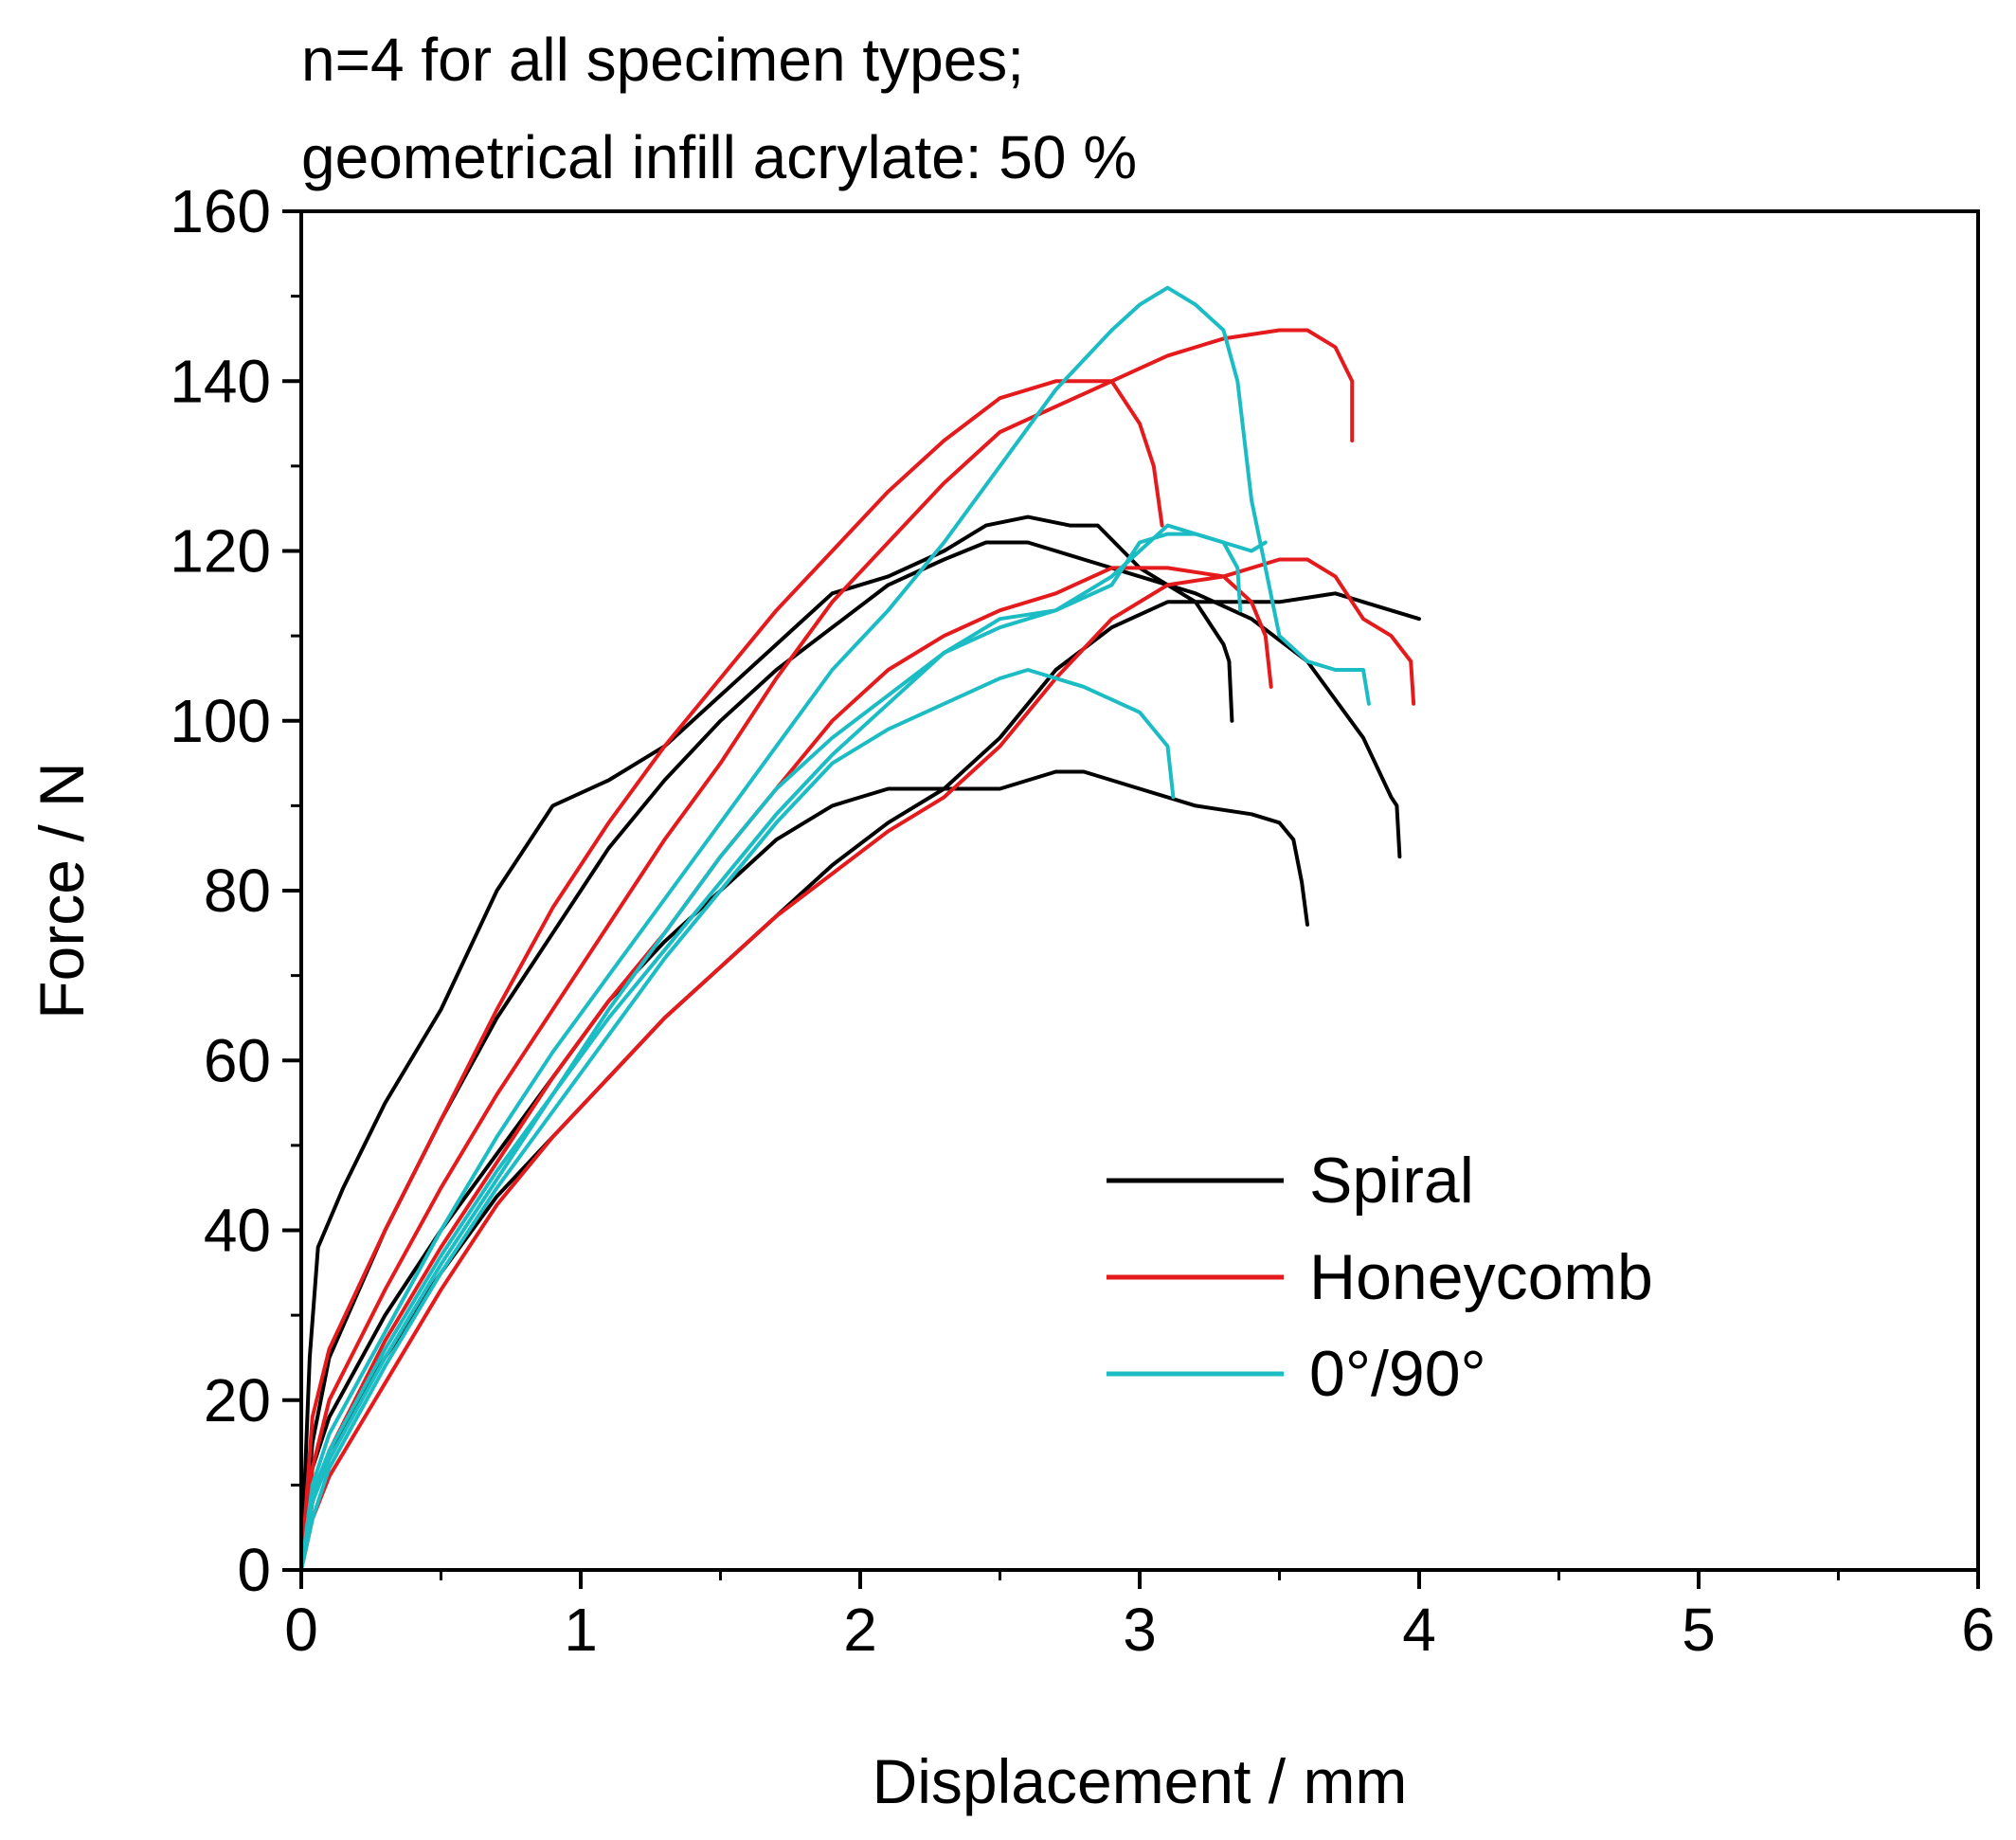 The image size is (2016, 1840). Describe the element at coordinates (1978, 1630) in the screenshot. I see `x-tick-label: 6` at that location.